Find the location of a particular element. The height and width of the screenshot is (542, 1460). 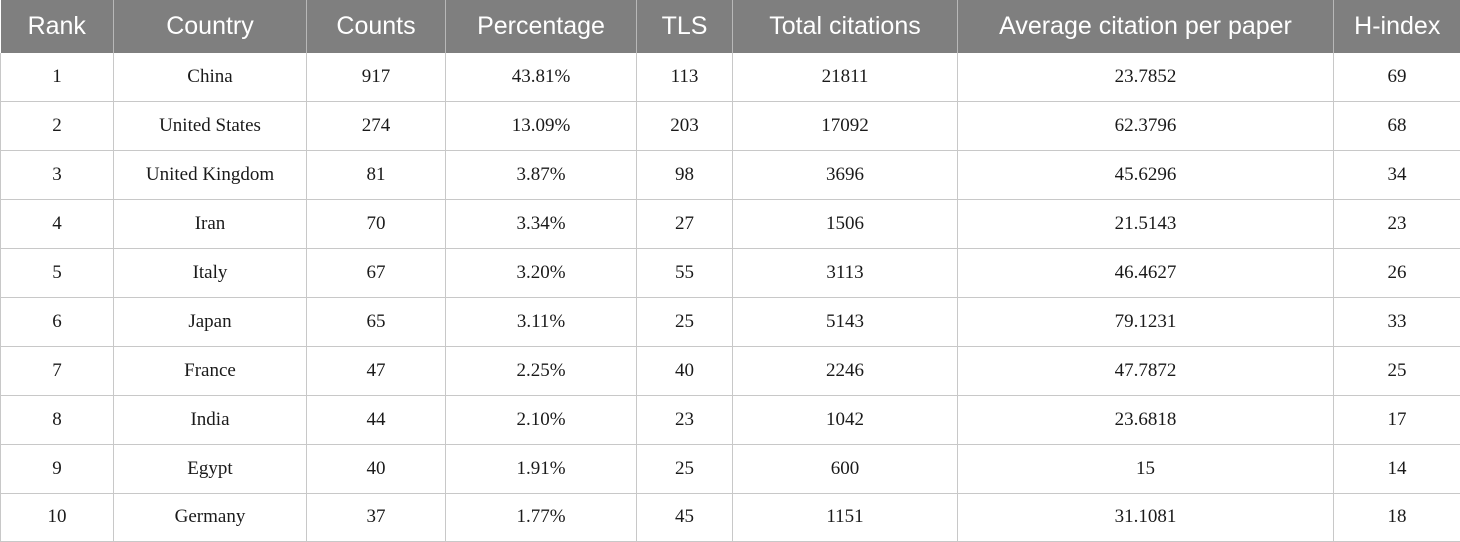

cell-rank: 3 is located at coordinates (57, 175).